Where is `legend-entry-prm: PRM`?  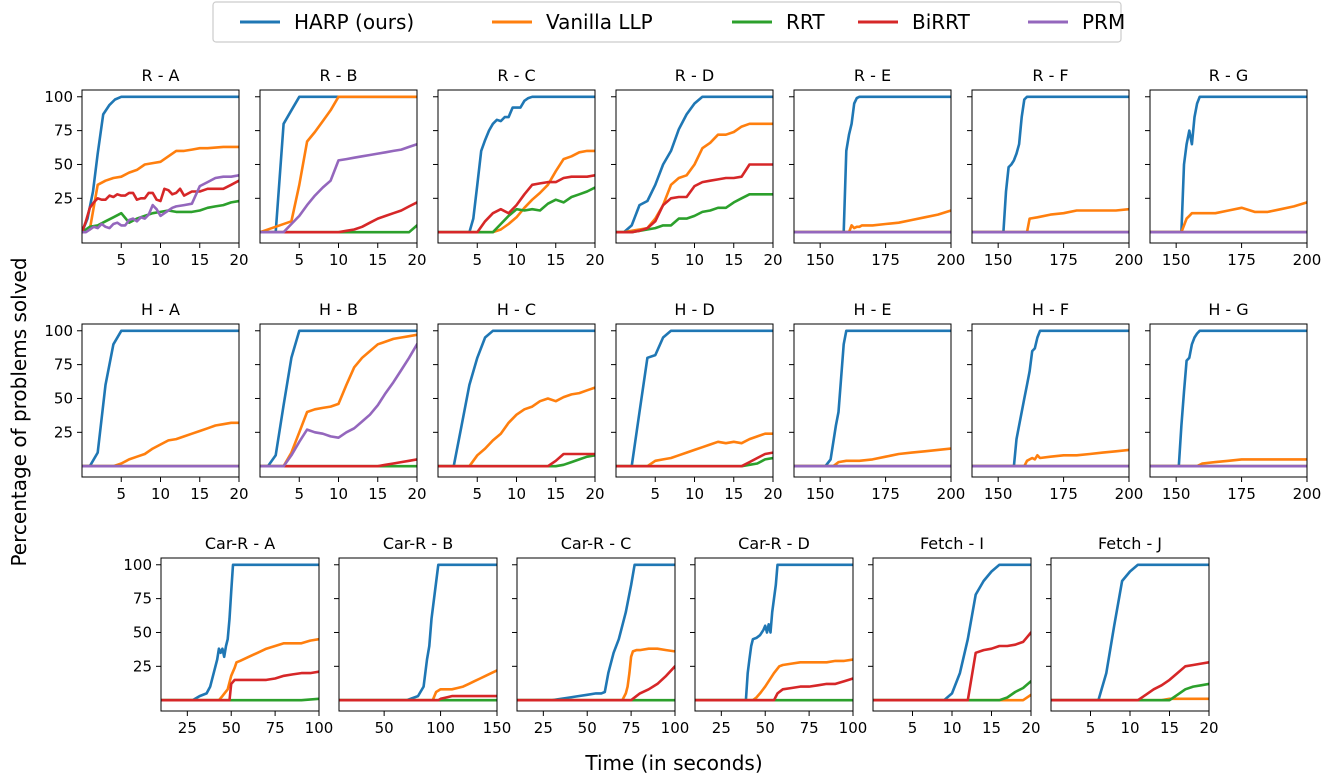
legend-entry-prm: PRM is located at coordinates (1076, 22).